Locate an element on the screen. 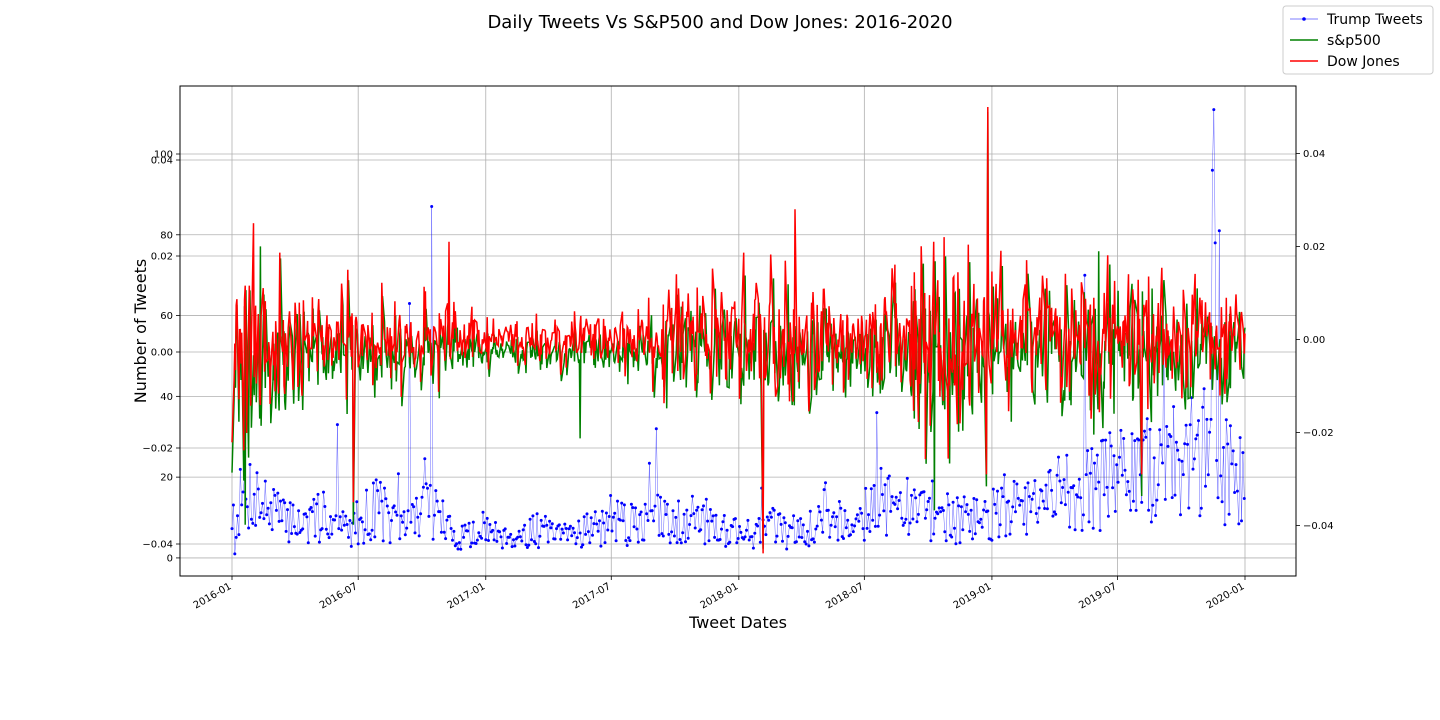  y-tick-label-right: 0.04 is located at coordinates (1314, 154).